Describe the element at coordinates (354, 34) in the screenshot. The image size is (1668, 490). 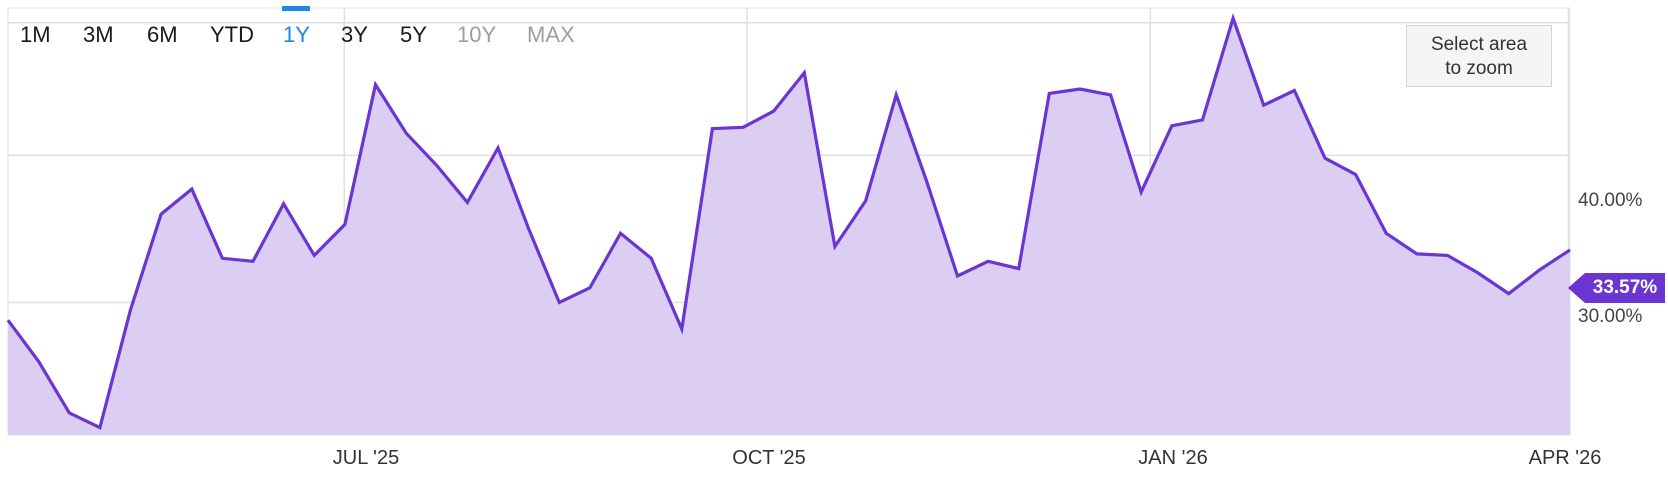
I see `range-button-3y: 3Y` at that location.